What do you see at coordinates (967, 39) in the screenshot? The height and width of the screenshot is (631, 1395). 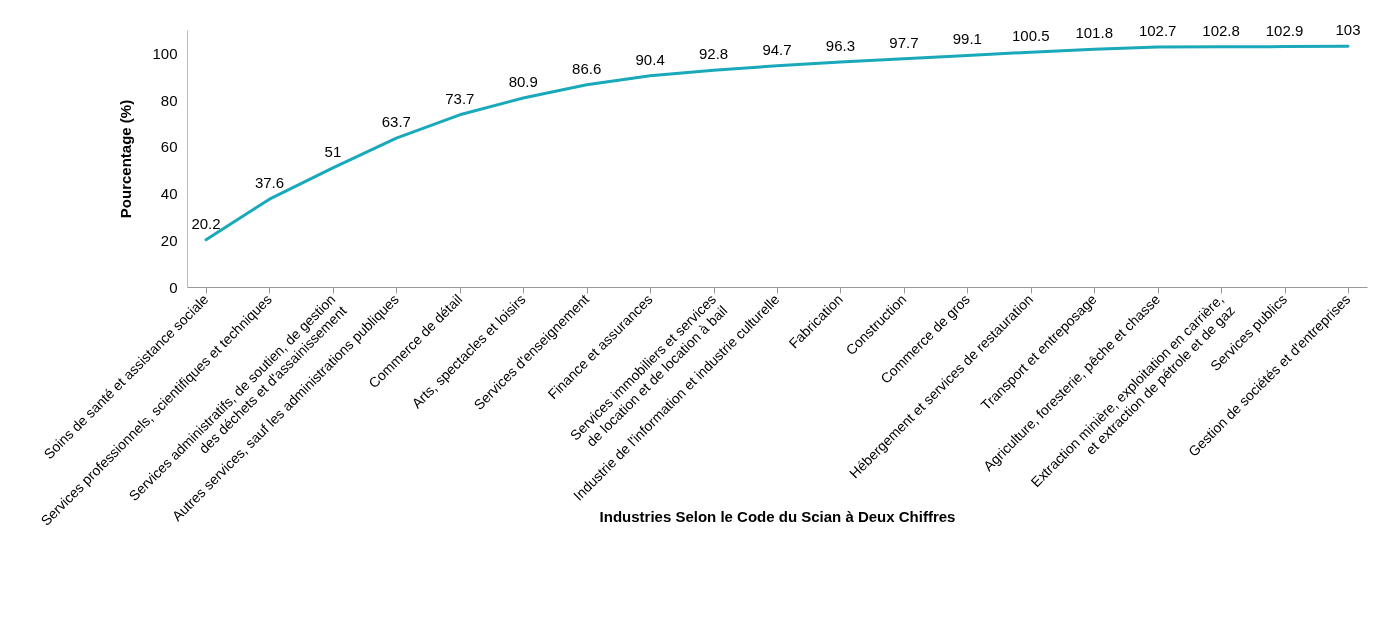 I see `data-label: 99.1` at bounding box center [967, 39].